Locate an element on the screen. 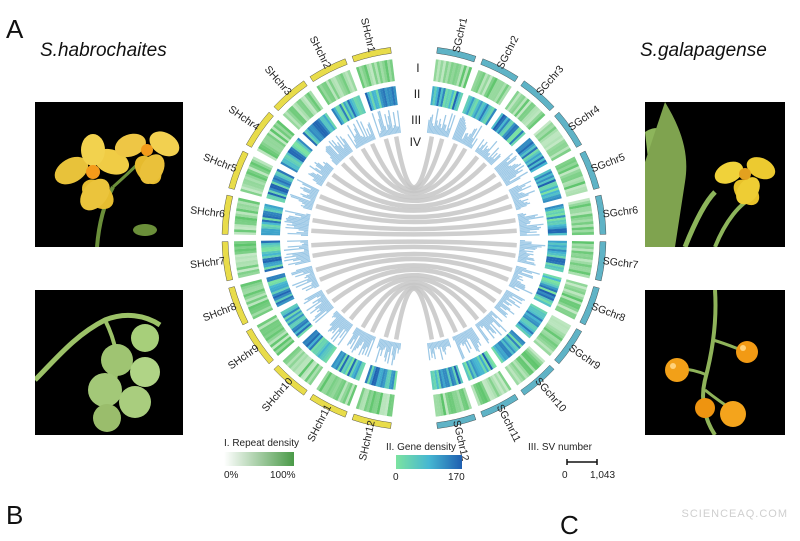 The image size is (800, 541). watermark: SCIENCEAQ.COM is located at coordinates (734, 514).